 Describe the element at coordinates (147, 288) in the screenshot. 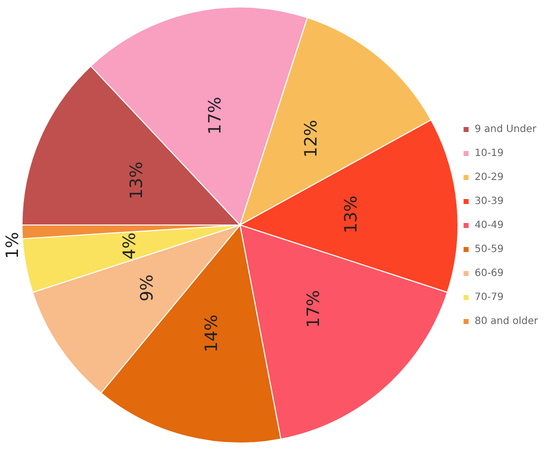

I see `data-label: 9%` at that location.